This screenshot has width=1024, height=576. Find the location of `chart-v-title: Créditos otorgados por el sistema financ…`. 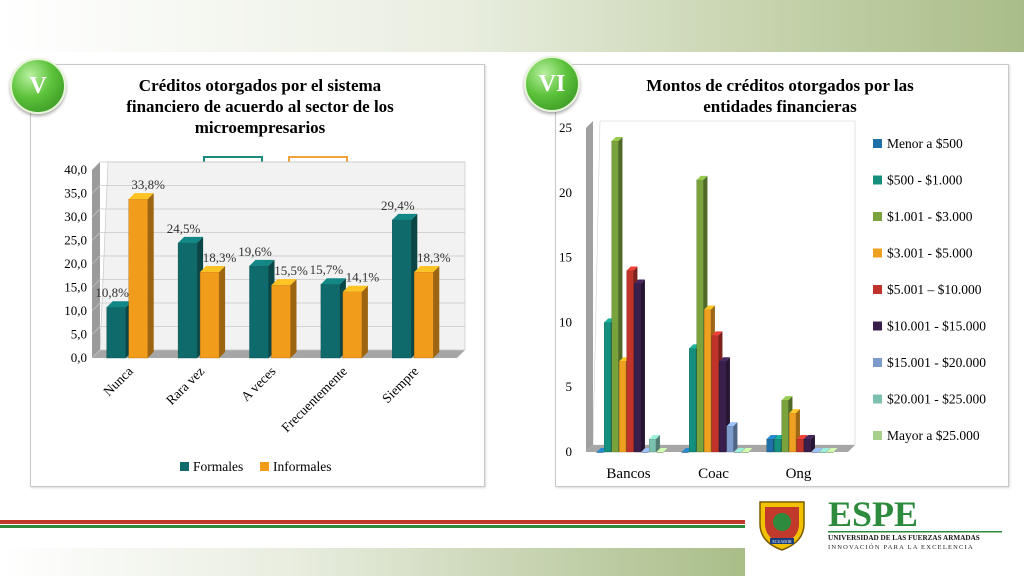

chart-v-title: Créditos otorgados por el sistema financ… is located at coordinates (260, 106).